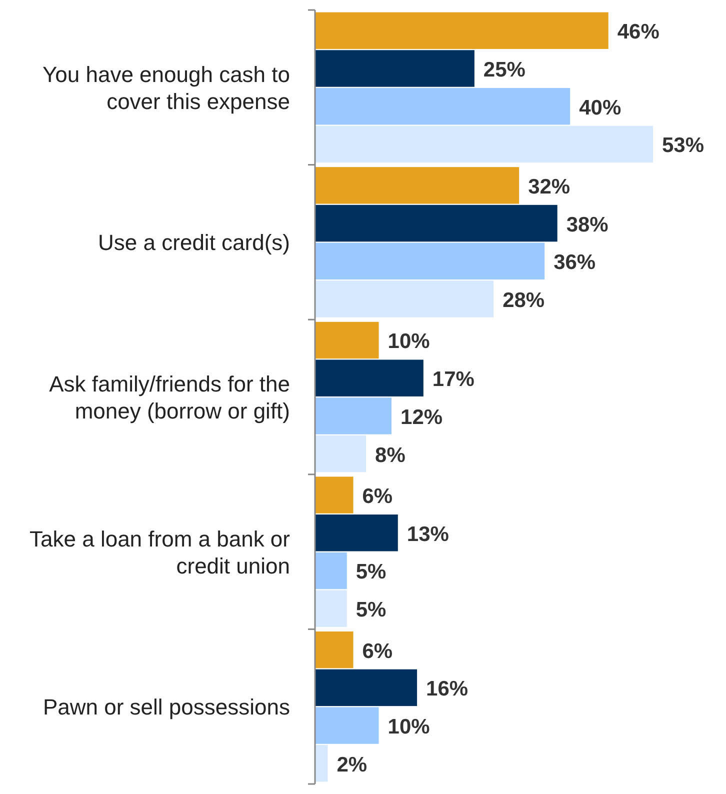 The height and width of the screenshot is (794, 726). Describe the element at coordinates (447, 689) in the screenshot. I see `data-label: 16%` at that location.